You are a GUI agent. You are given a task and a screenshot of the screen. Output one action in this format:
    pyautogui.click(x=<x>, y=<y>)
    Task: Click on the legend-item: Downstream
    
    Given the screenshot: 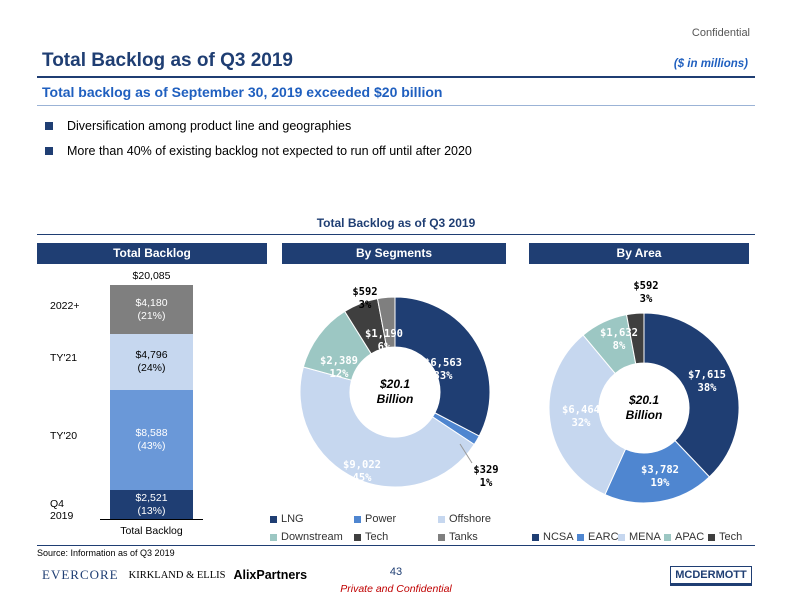 What is the action you would take?
    pyautogui.click(x=306, y=537)
    